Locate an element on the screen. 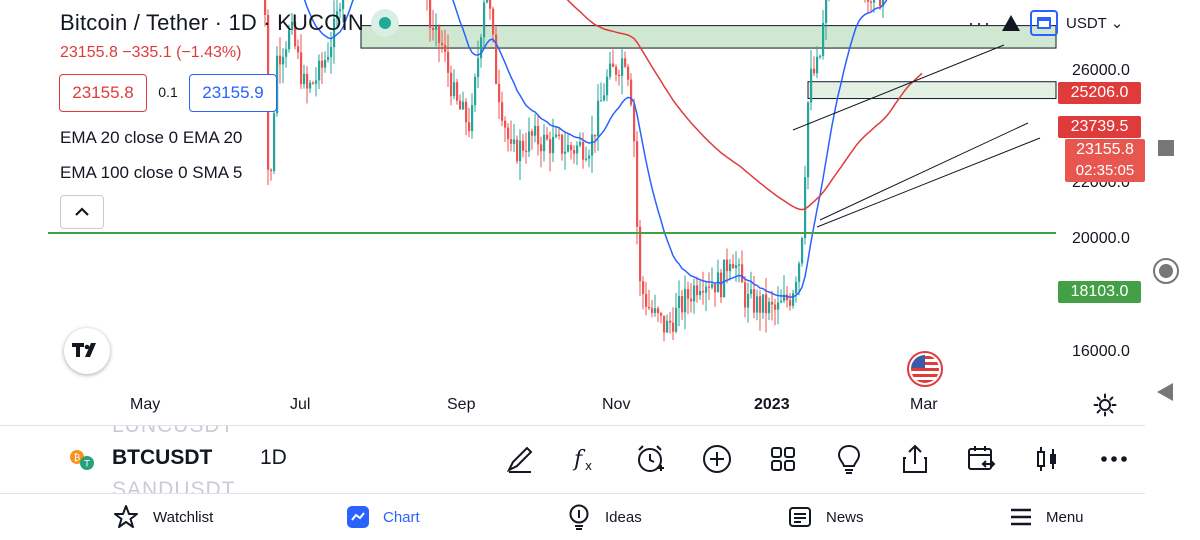 The image size is (1200, 540). buy-price-button: 23155.9 is located at coordinates (233, 93).